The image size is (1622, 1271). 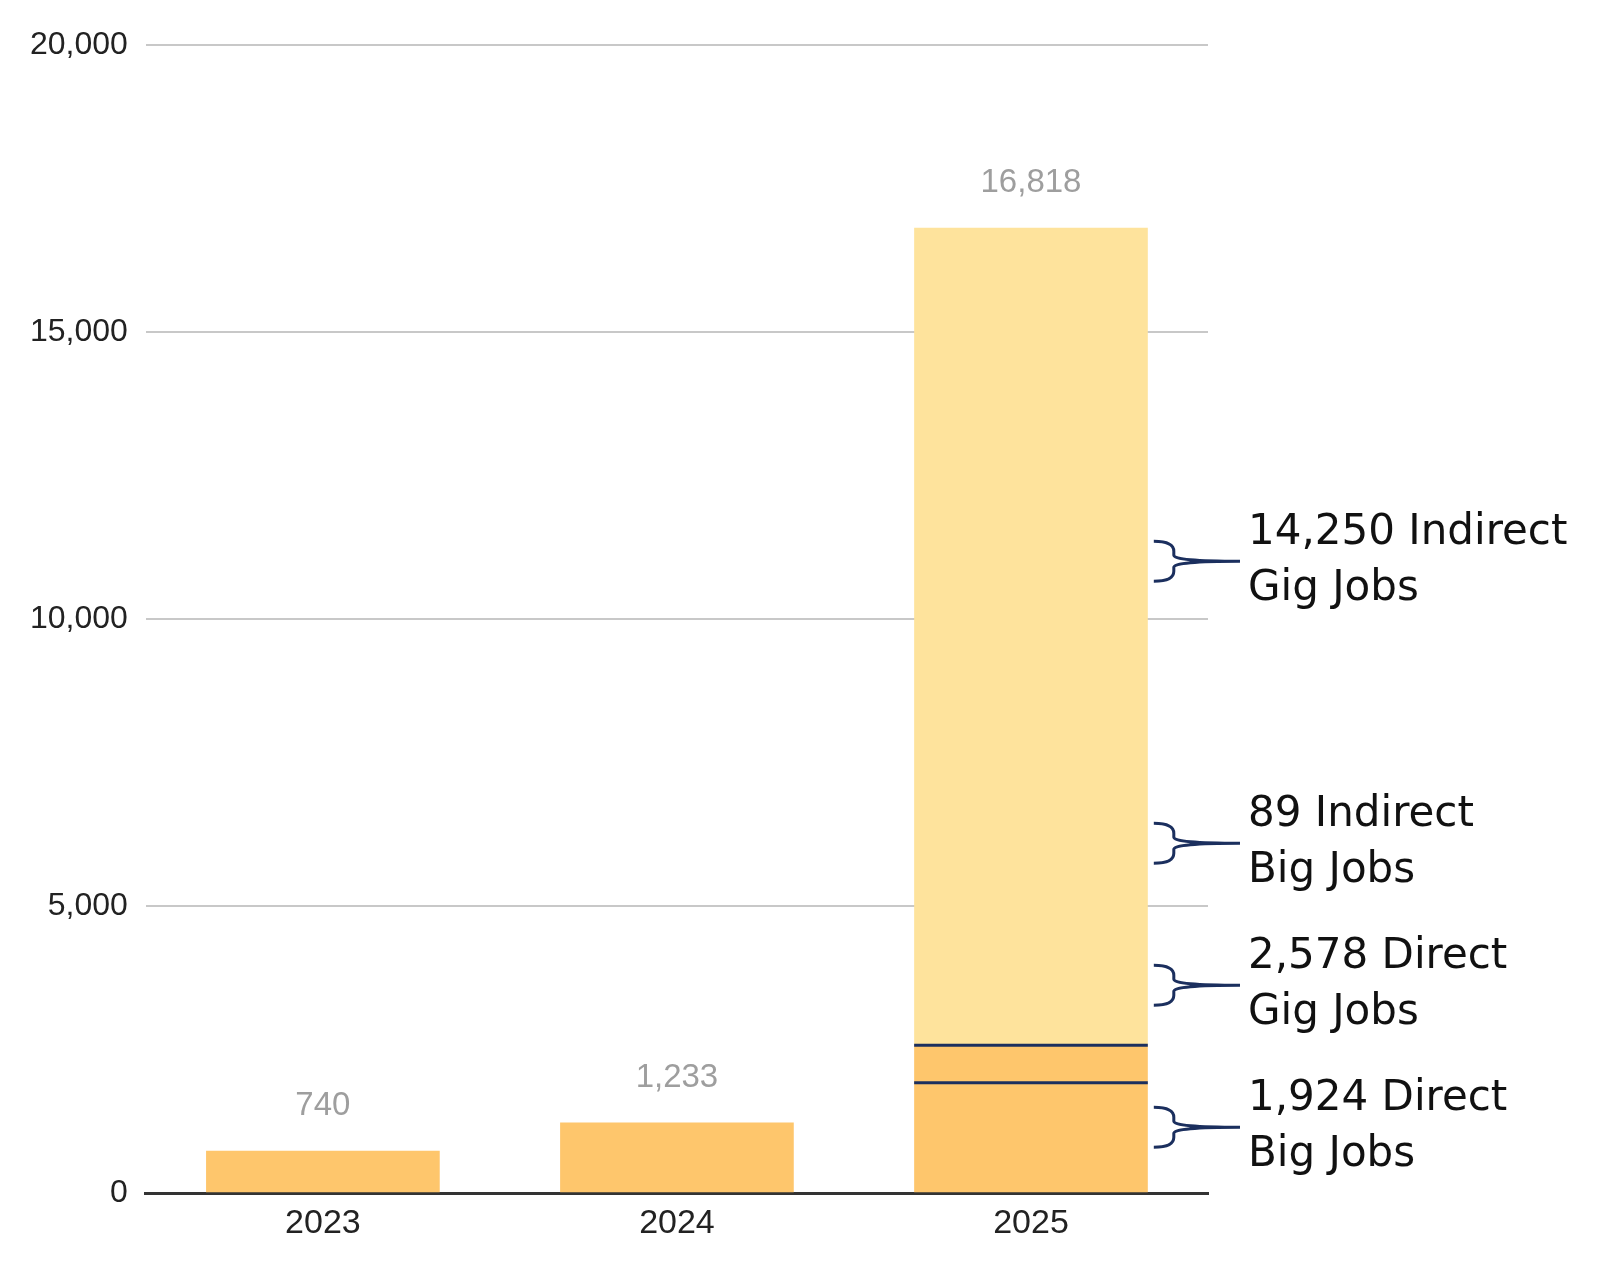 I want to click on total-label: 740, so click(x=323, y=1104).